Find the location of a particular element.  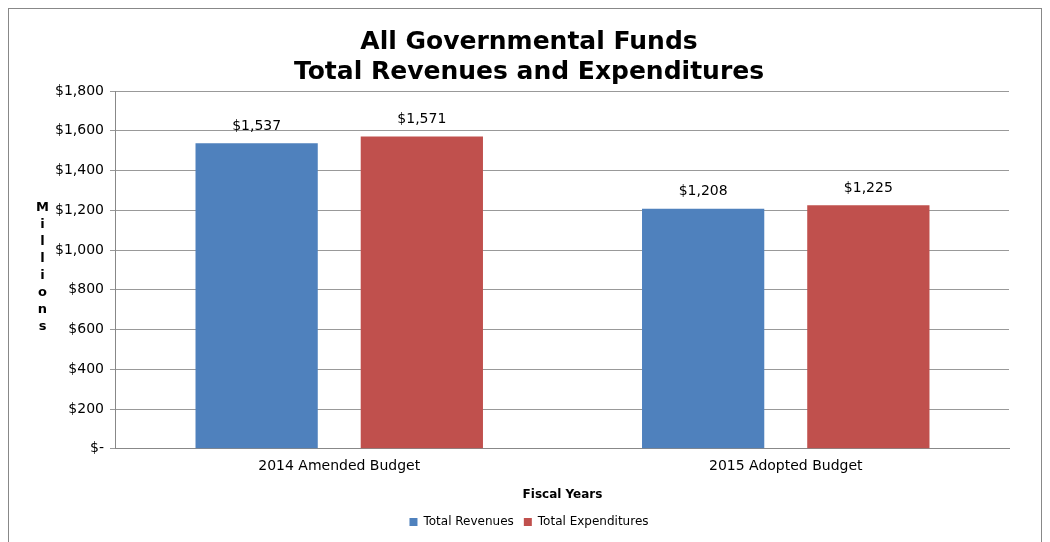

y-tick-label: $800 is located at coordinates (86, 288).